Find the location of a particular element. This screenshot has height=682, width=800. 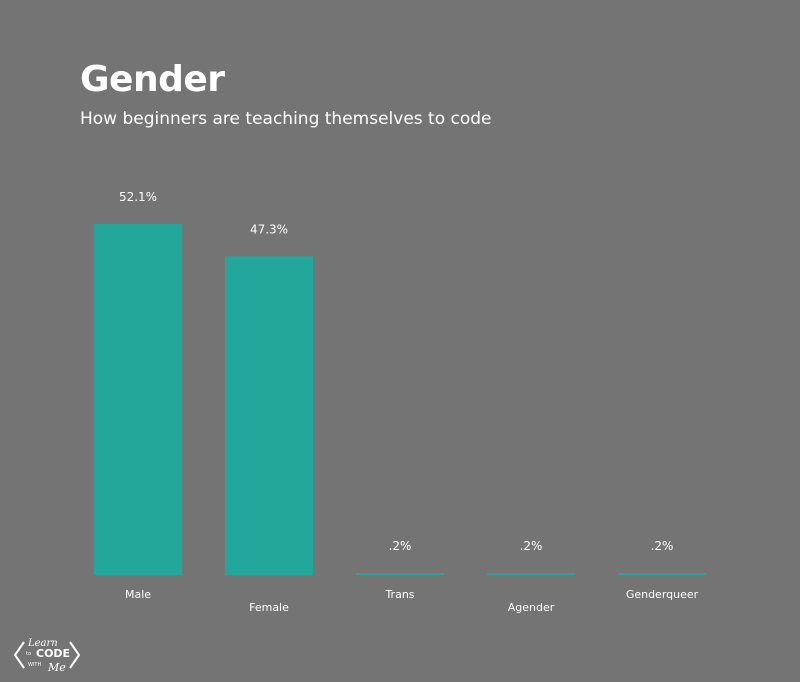

value-label-female: 47.3% is located at coordinates (269, 229).